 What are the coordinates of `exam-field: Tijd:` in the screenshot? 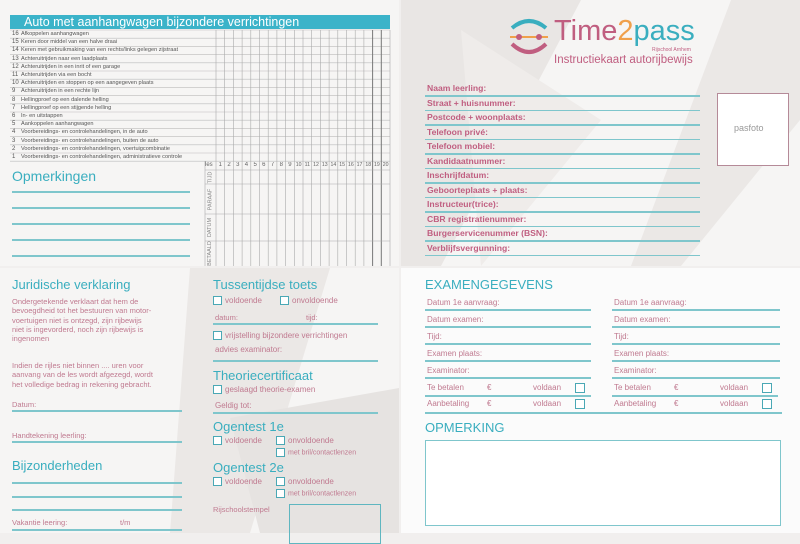 It's located at (434, 336).